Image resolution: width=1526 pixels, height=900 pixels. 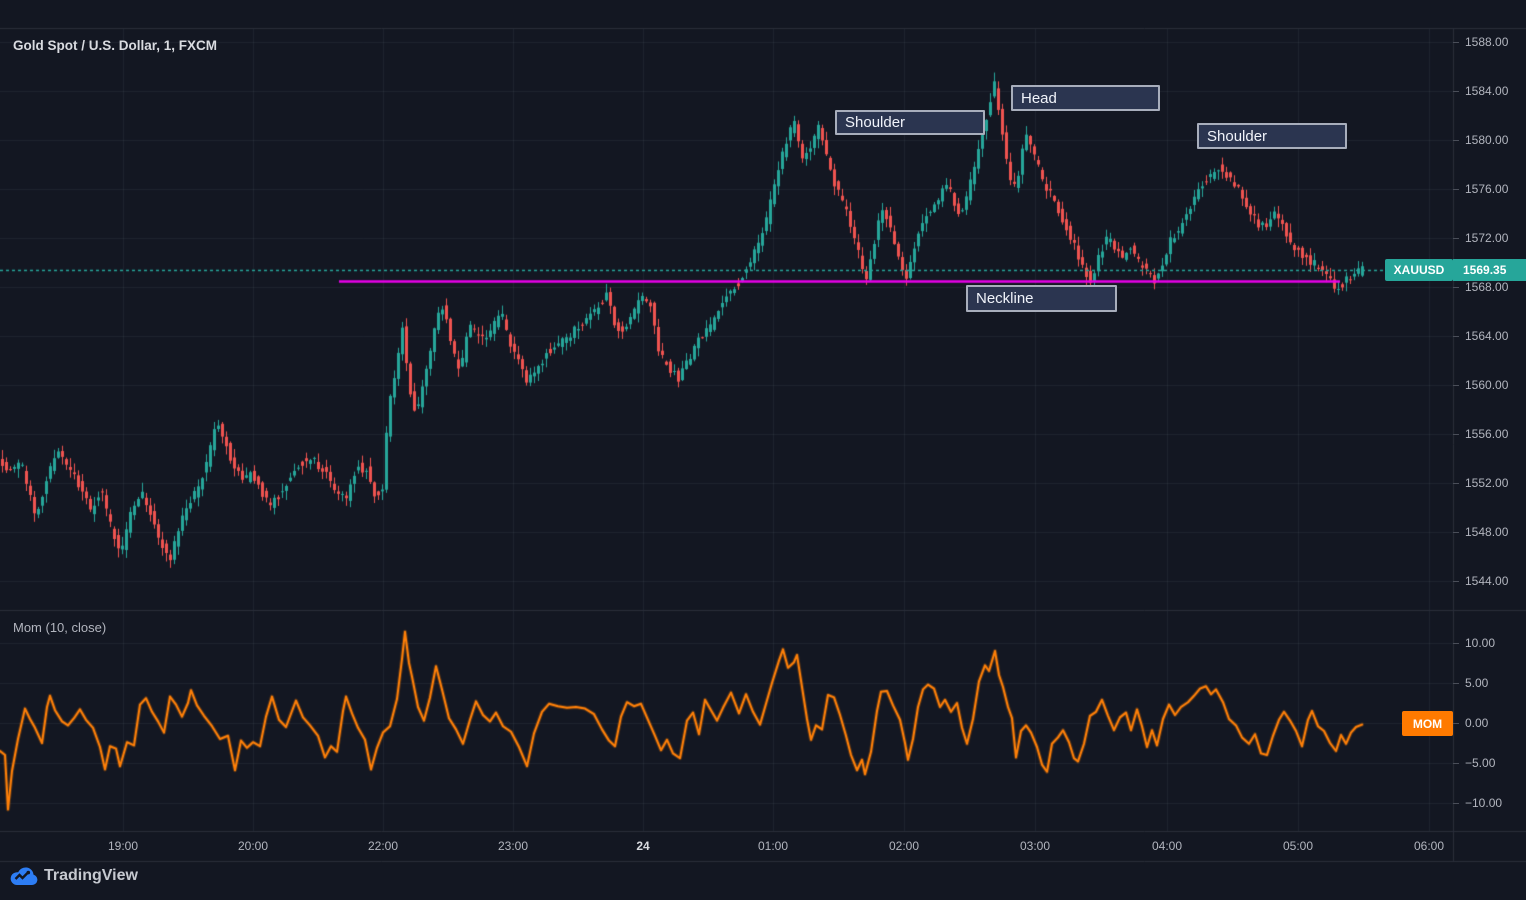 I want to click on time-axis-label: 20:00, so click(x=253, y=846).